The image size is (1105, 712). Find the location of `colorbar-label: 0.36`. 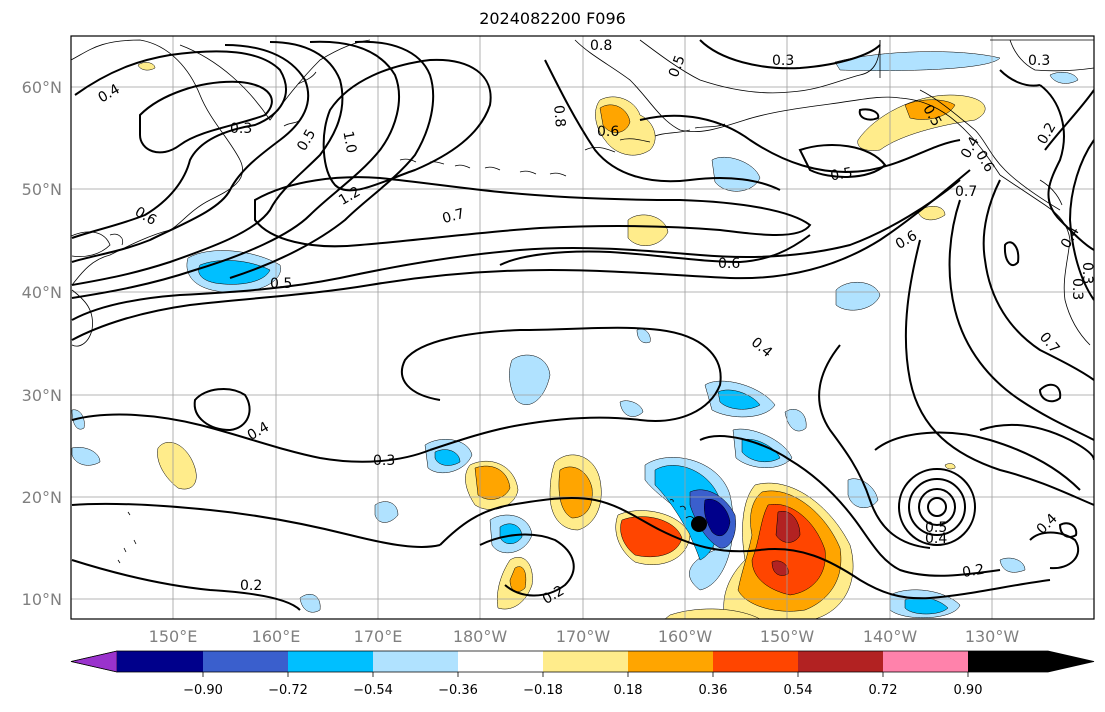

colorbar-label: 0.36 is located at coordinates (713, 690).